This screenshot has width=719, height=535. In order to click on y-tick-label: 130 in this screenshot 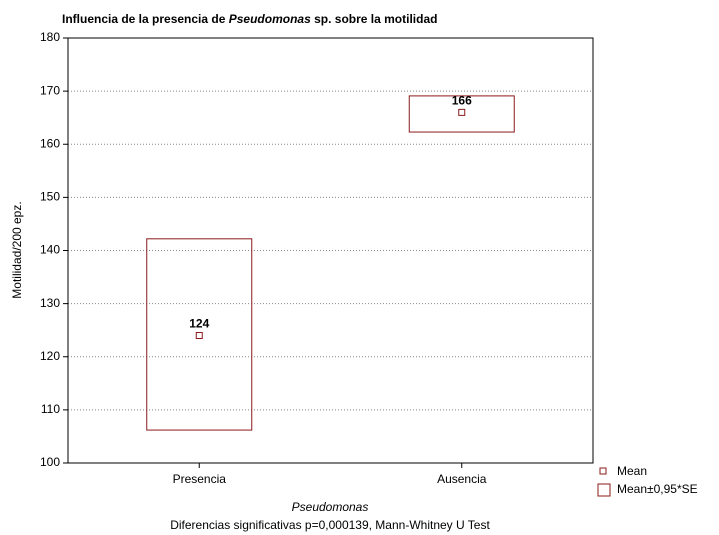, I will do `click(50, 303)`.